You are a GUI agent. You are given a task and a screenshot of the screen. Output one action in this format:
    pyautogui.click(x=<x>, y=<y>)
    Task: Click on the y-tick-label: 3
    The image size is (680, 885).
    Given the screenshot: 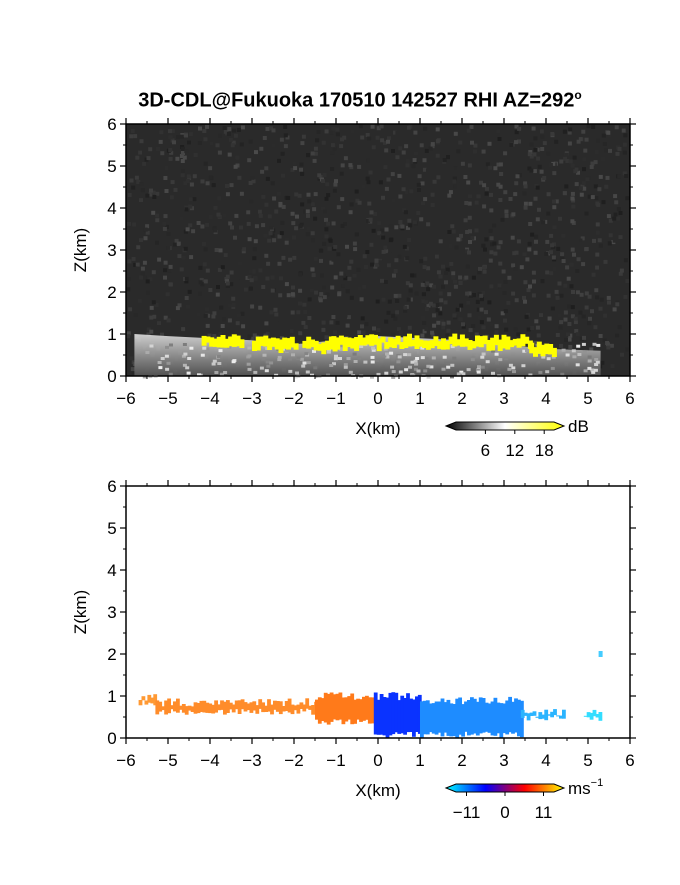 What is the action you would take?
    pyautogui.click(x=111, y=250)
    